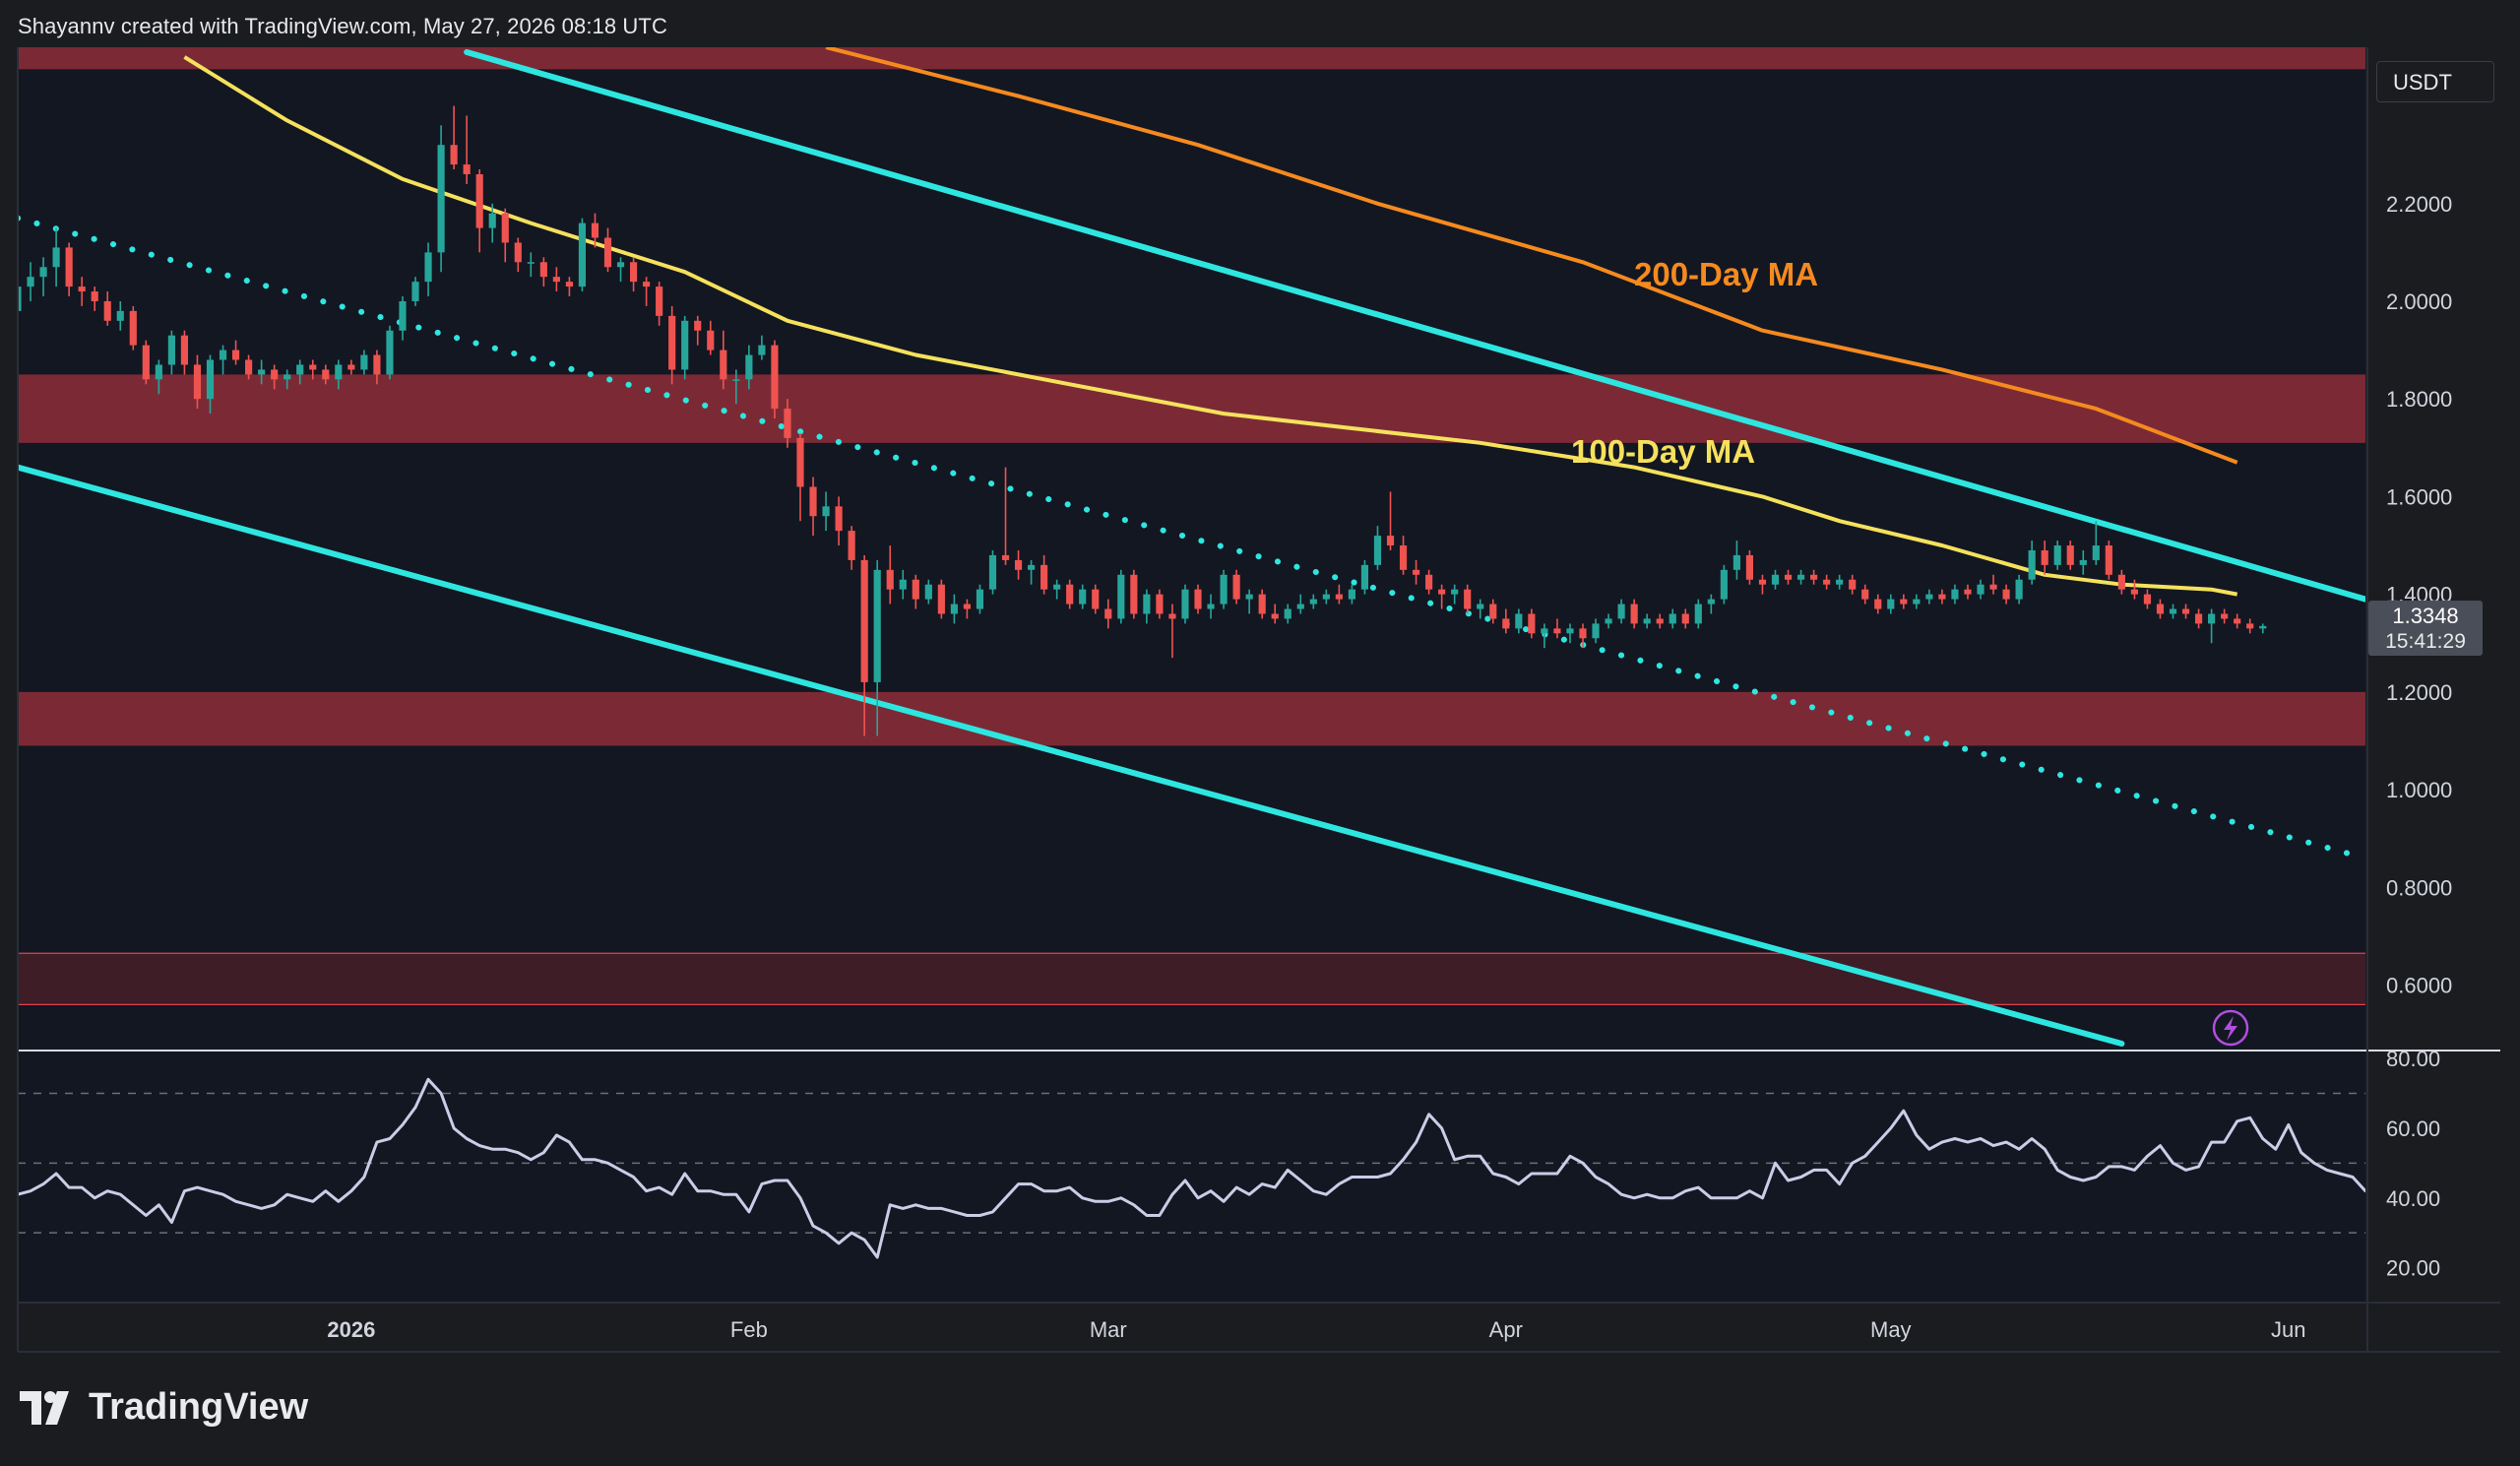 The image size is (2520, 1466). What do you see at coordinates (2419, 302) in the screenshot?
I see `price-tick-label: 2.0000` at bounding box center [2419, 302].